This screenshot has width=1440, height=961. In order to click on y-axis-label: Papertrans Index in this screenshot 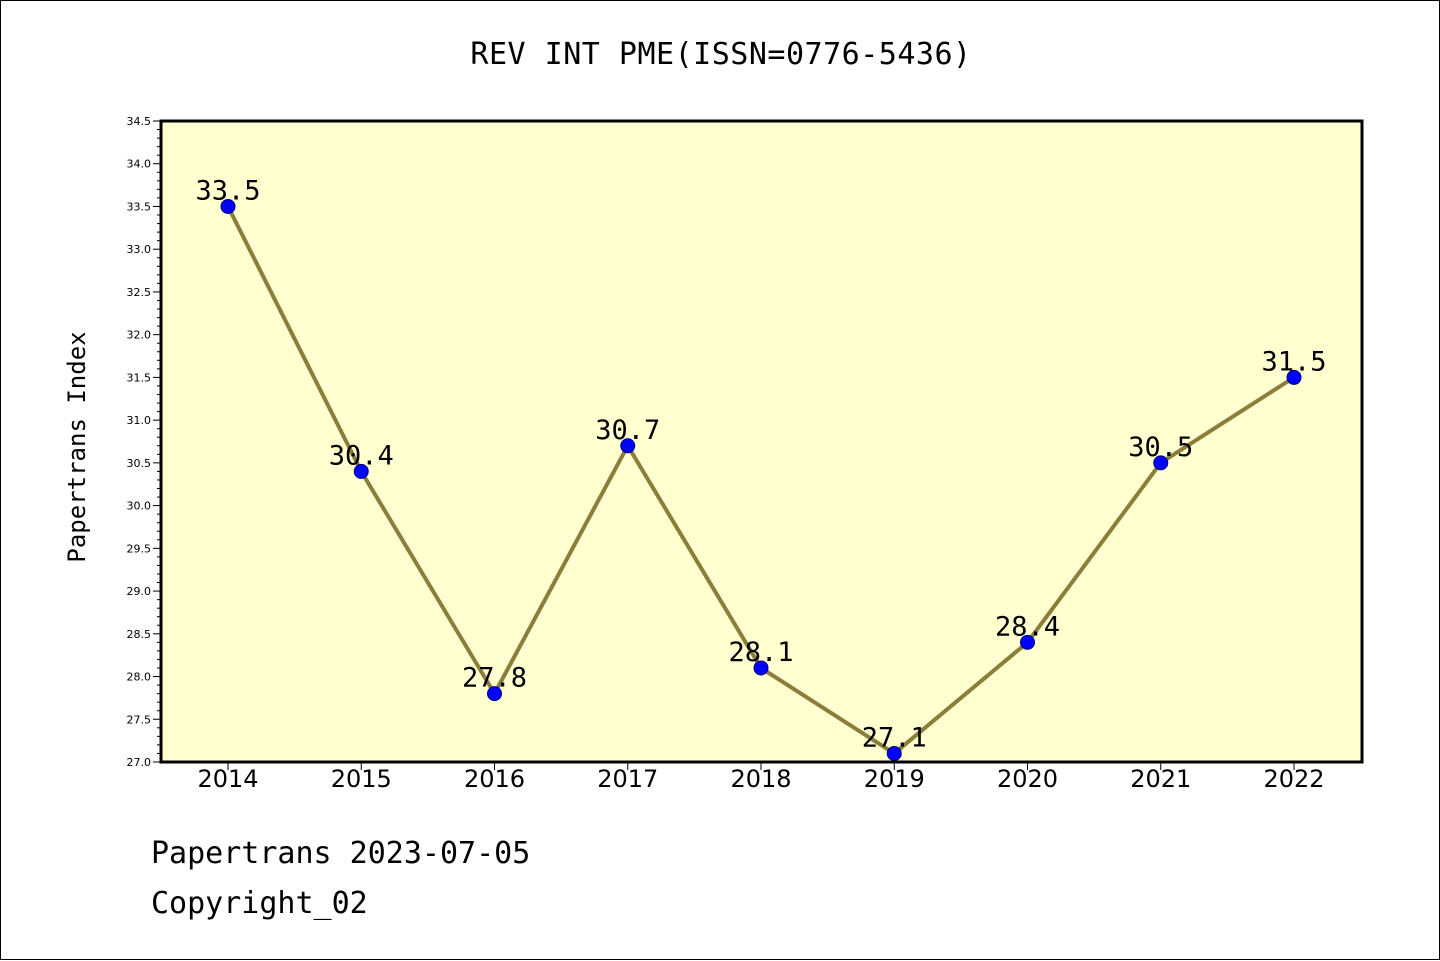, I will do `click(77, 446)`.